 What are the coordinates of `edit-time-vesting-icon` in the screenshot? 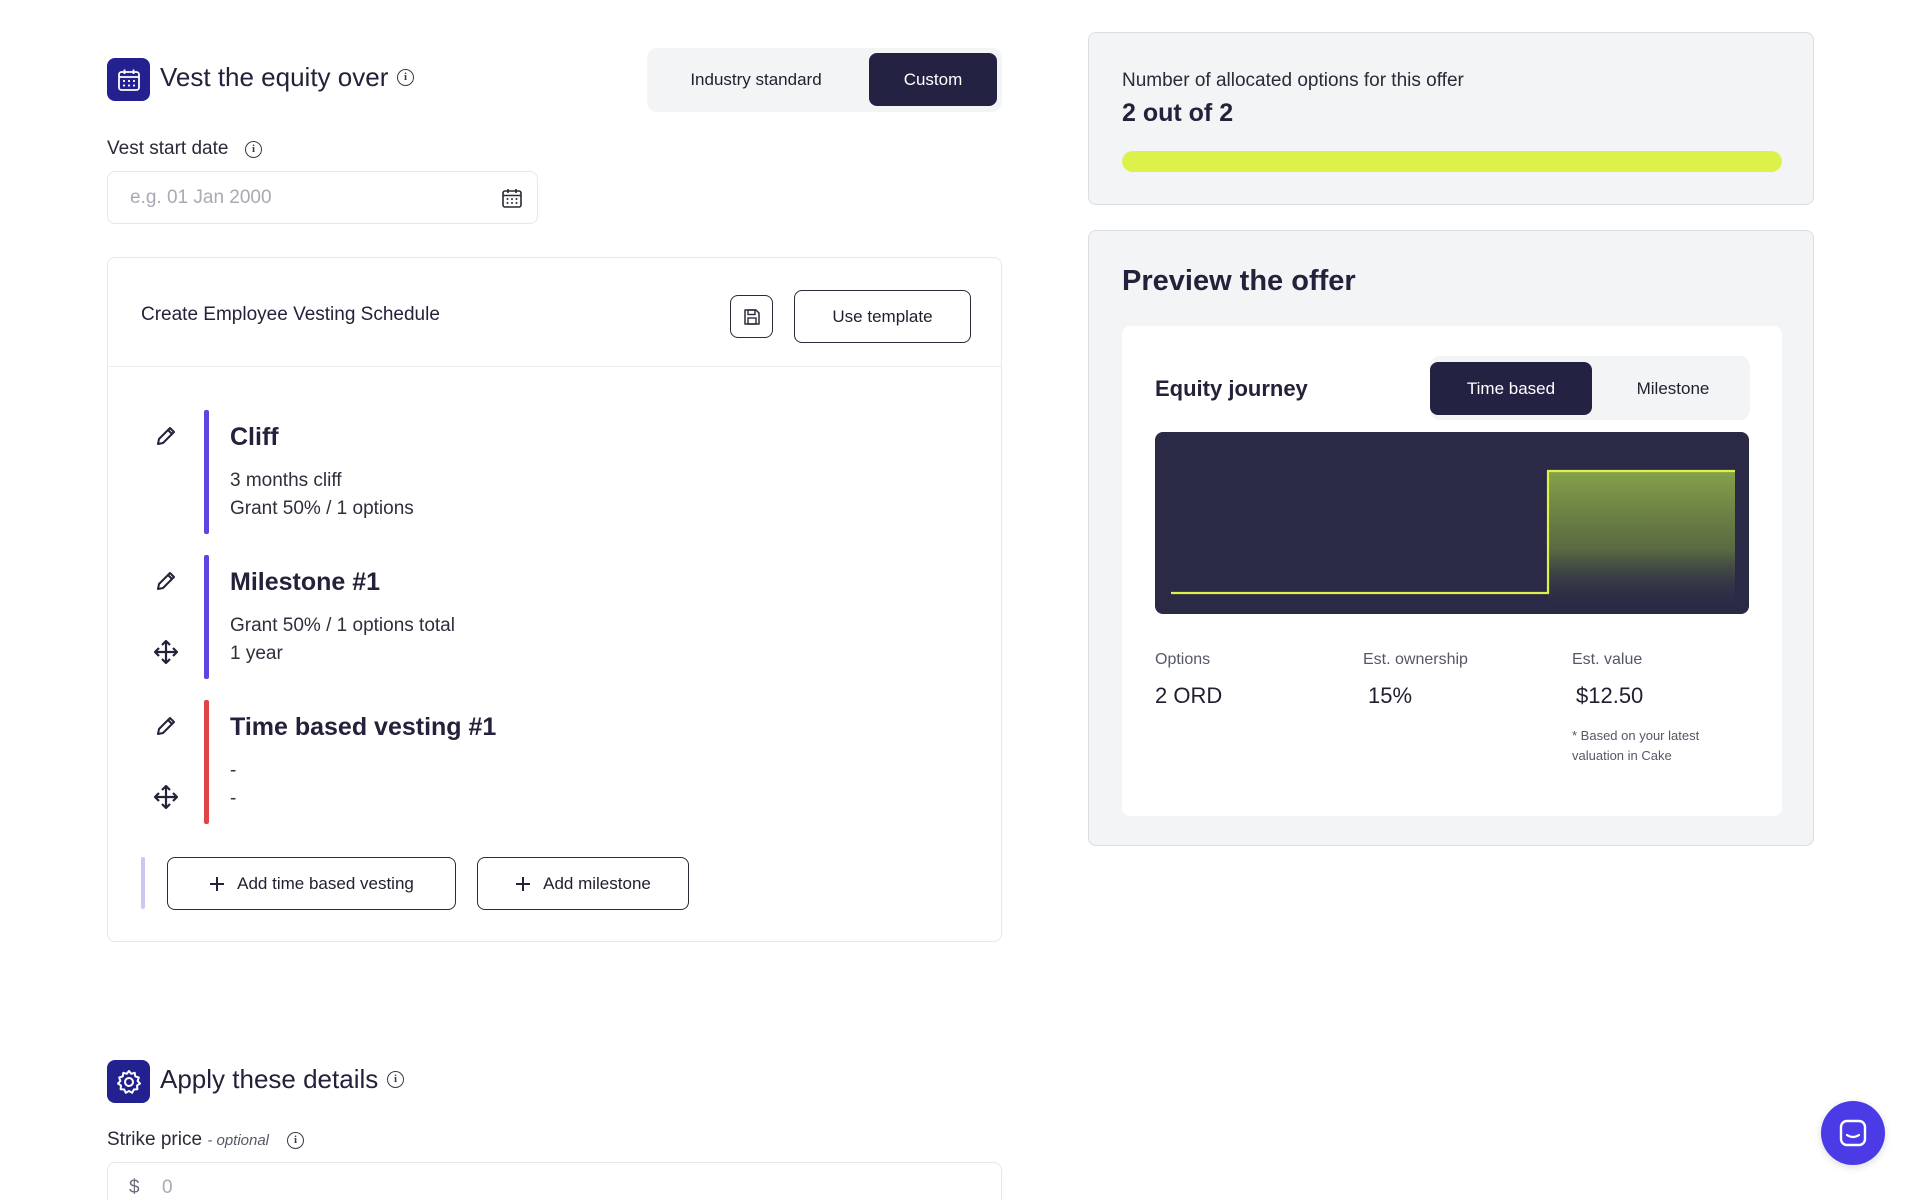 It's located at (166, 726).